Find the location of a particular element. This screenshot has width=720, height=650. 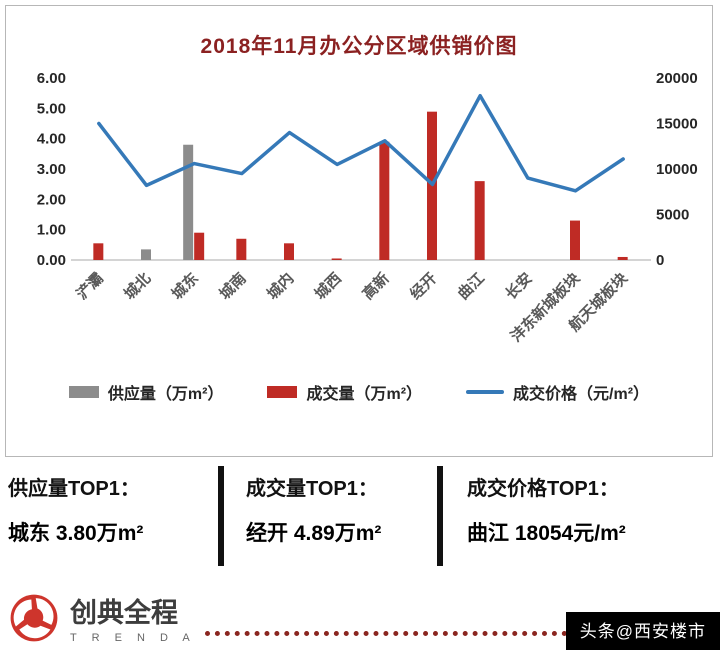

svg-text: 5.00 is located at coordinates (51, 108).